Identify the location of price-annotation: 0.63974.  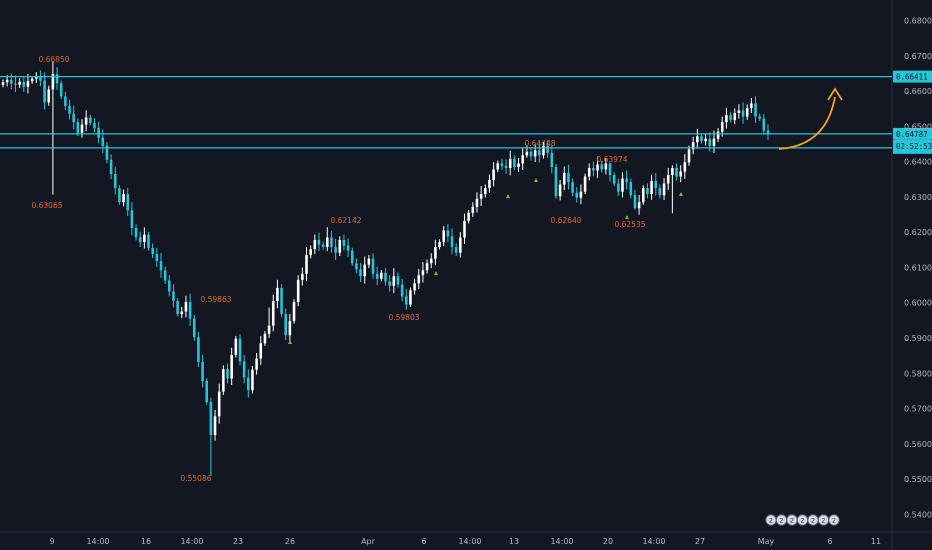
(611, 159).